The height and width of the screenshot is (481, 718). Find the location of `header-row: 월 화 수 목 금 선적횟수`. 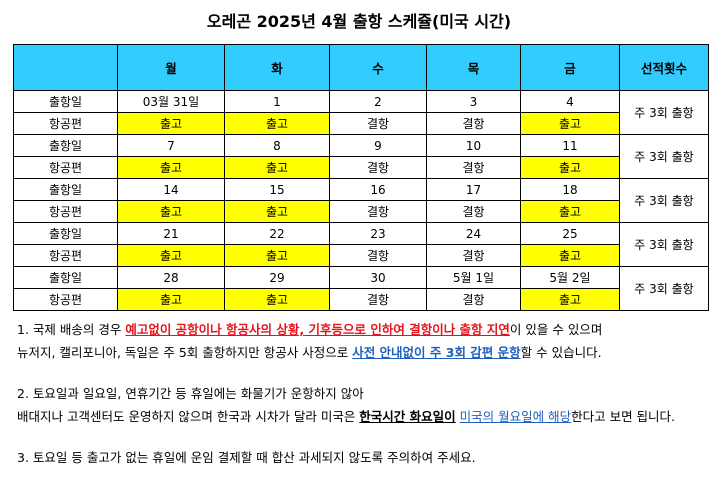

header-row: 월 화 수 목 금 선적횟수 is located at coordinates (361, 67).